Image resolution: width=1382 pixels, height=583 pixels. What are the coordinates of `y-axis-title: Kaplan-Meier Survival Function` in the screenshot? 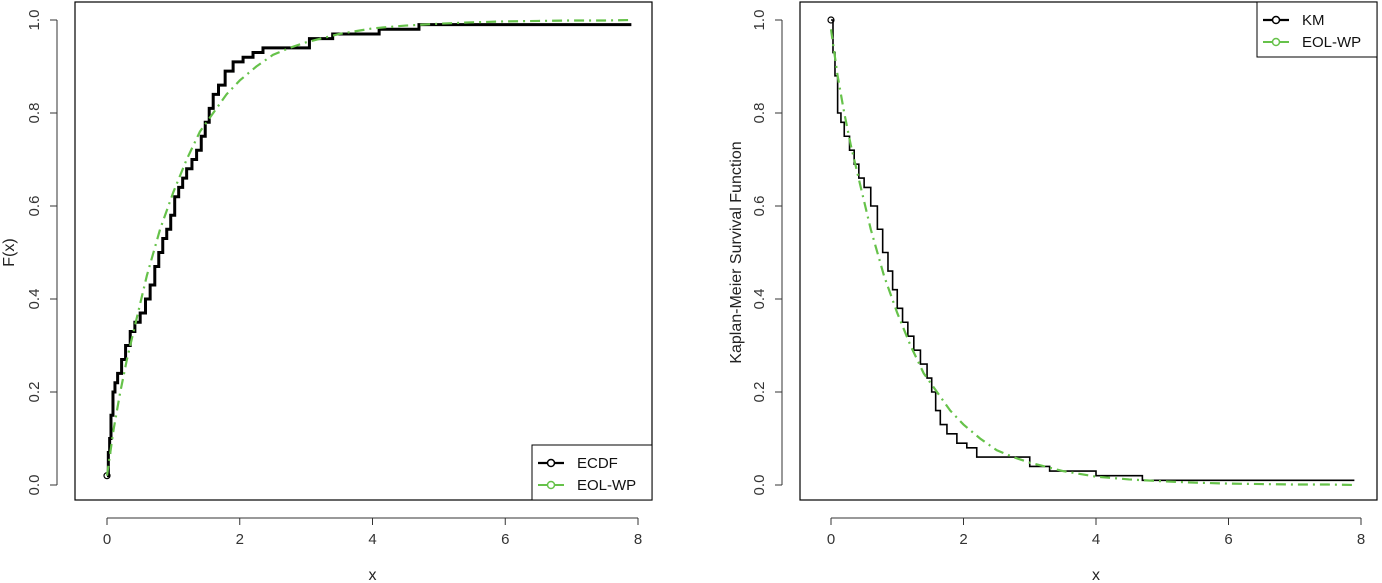 It's located at (736, 252).